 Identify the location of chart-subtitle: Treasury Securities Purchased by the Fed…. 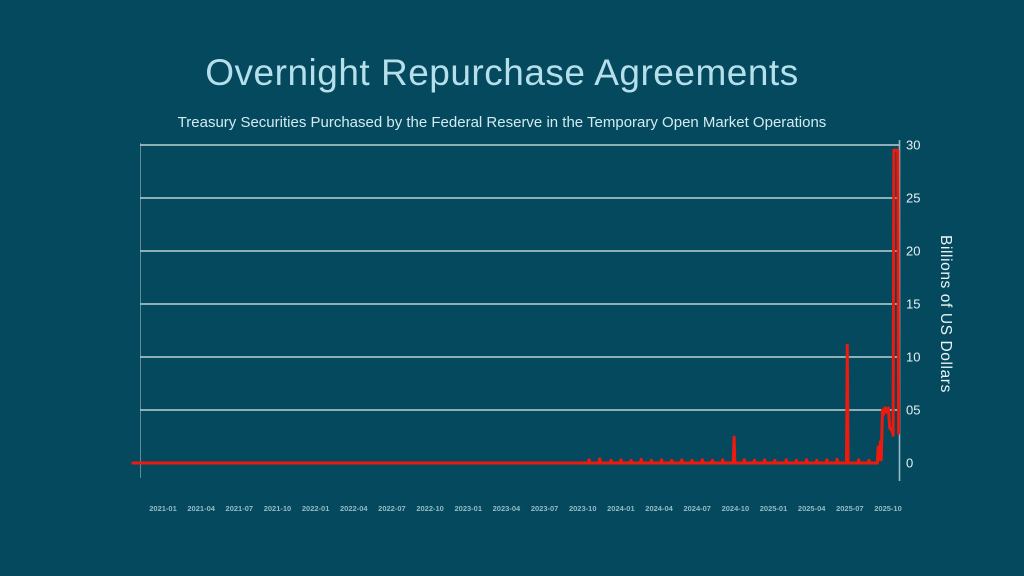
(502, 122).